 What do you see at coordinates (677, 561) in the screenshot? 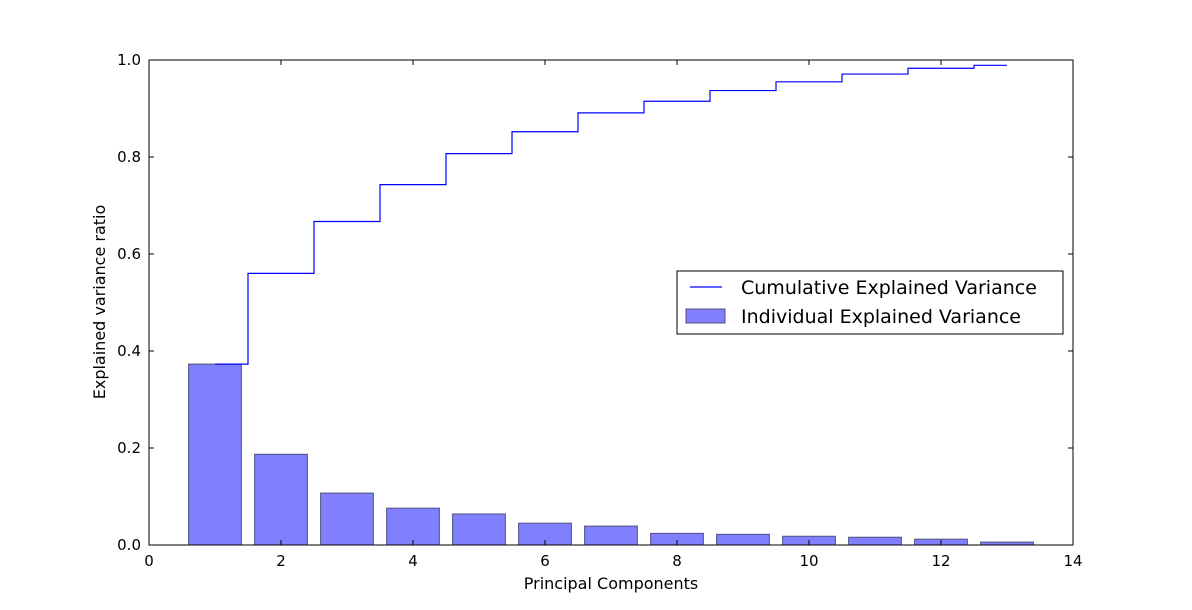
I see `x-tick-label: 8` at bounding box center [677, 561].